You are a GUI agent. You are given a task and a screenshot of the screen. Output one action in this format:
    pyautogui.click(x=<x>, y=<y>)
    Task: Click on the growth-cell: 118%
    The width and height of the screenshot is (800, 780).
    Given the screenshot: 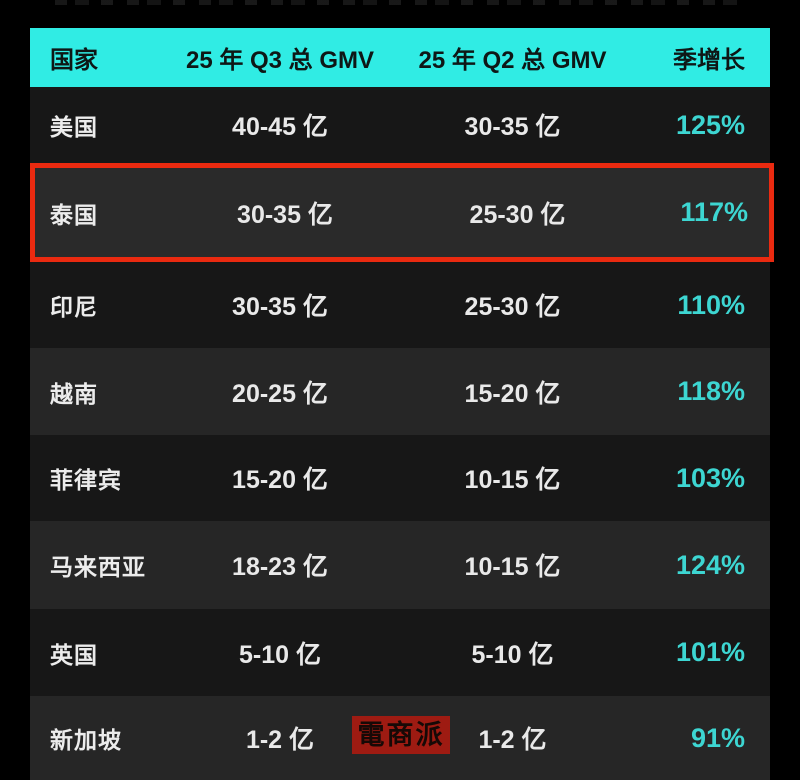 What is the action you would take?
    pyautogui.click(x=711, y=391)
    